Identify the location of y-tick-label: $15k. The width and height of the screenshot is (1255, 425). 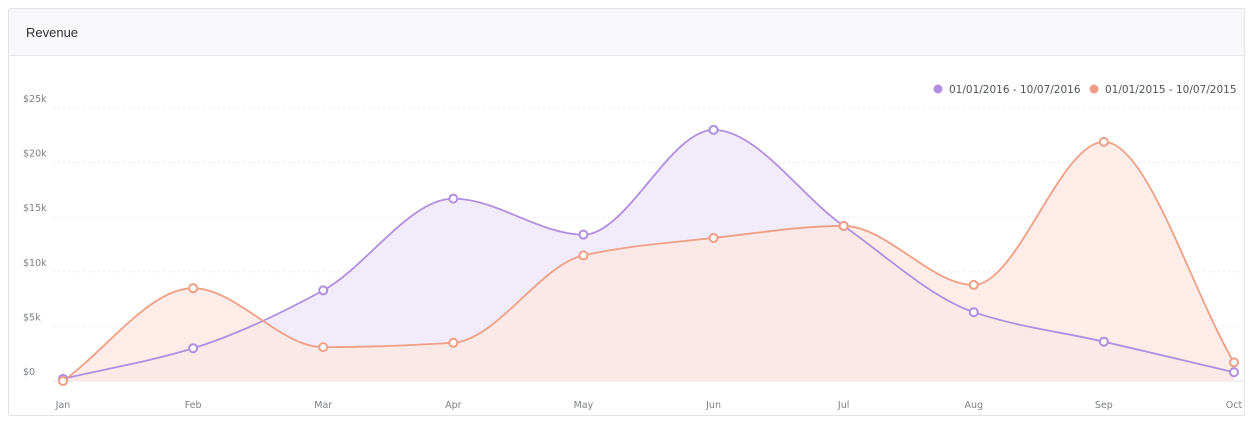
(35, 208).